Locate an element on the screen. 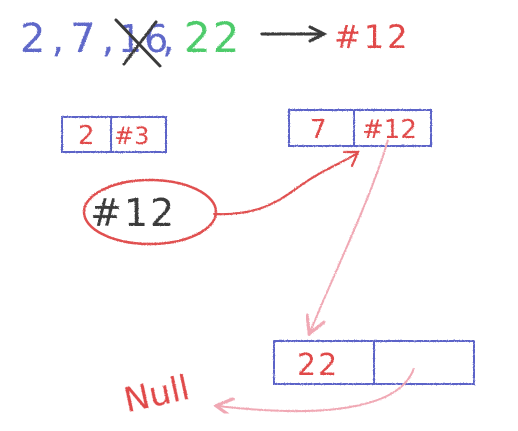 Image resolution: width=518 pixels, height=431 pixels. header-sequence: 2,7, 16 , 22 #12 is located at coordinates (215, 40).